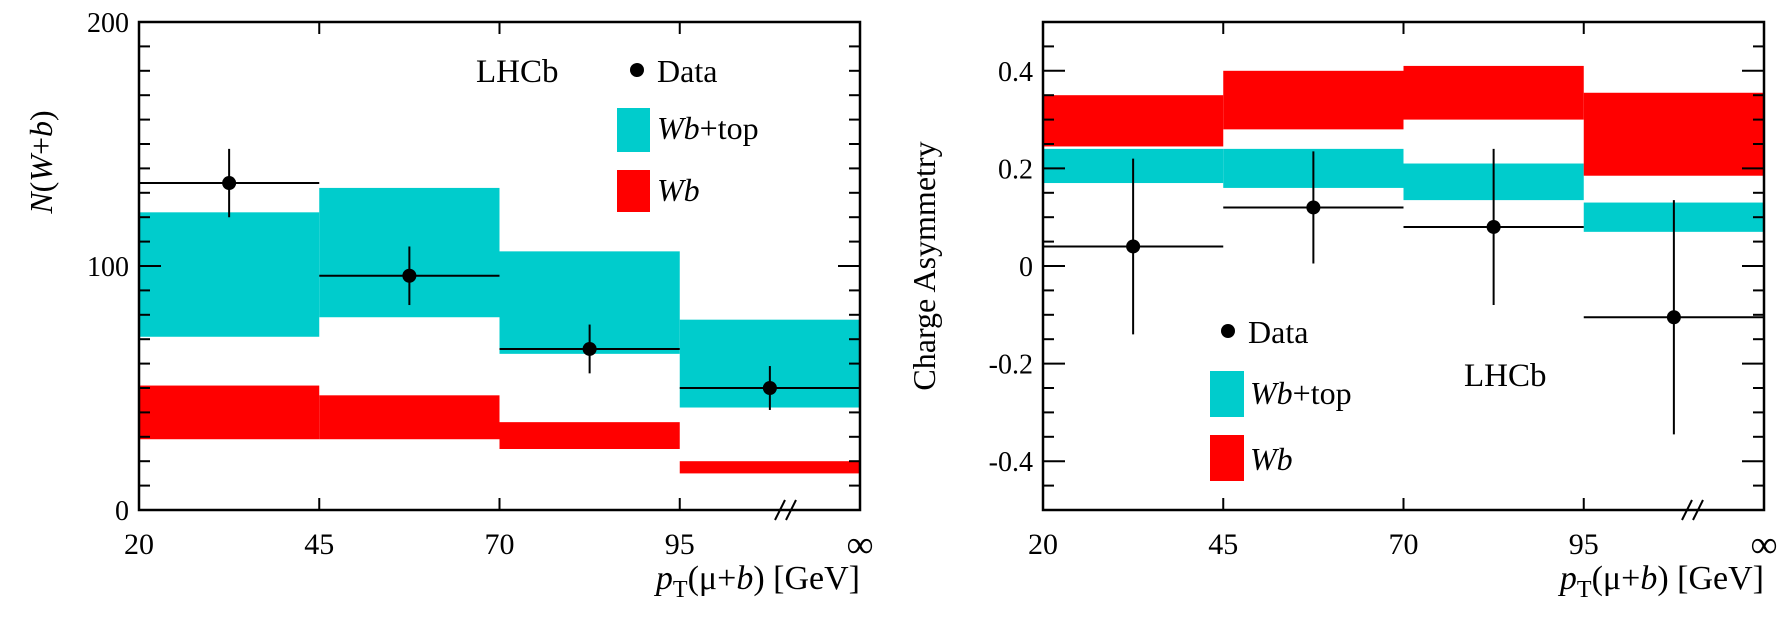 The height and width of the screenshot is (625, 1791). What do you see at coordinates (1227, 394) in the screenshot?
I see `right-legend-wbtop-swatch` at bounding box center [1227, 394].